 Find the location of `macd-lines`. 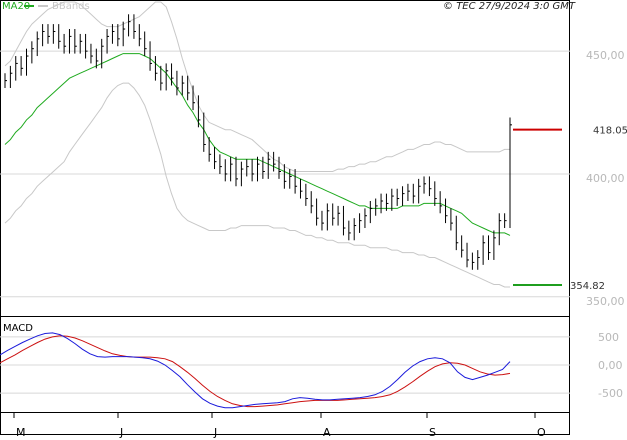

macd-lines is located at coordinates (255, 370).